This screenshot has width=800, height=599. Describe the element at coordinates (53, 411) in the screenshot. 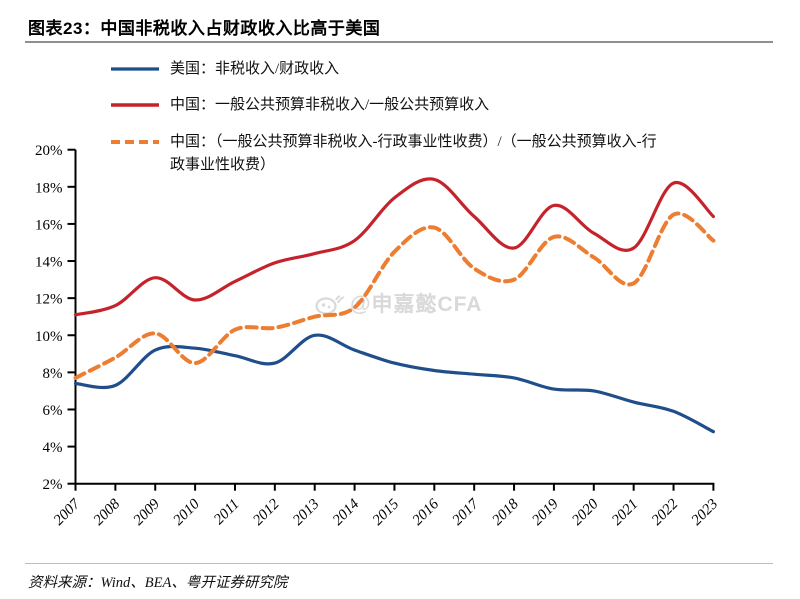

I see `y-axis-tick-label: 6%` at that location.